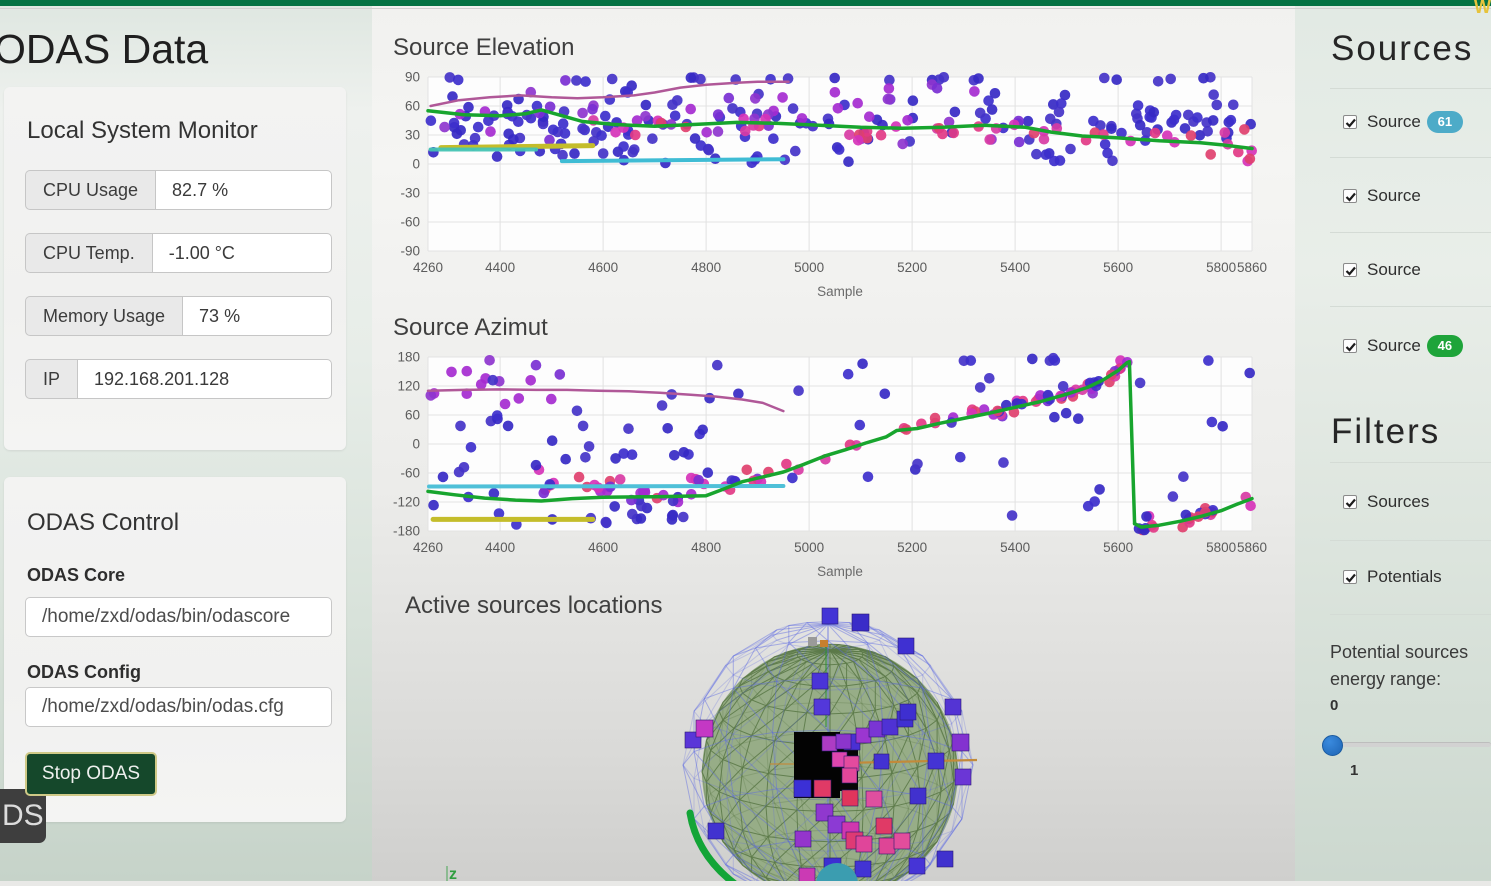 The width and height of the screenshot is (1491, 886). What do you see at coordinates (408, 386) in the screenshot?
I see `svg-text: 120` at bounding box center [408, 386].